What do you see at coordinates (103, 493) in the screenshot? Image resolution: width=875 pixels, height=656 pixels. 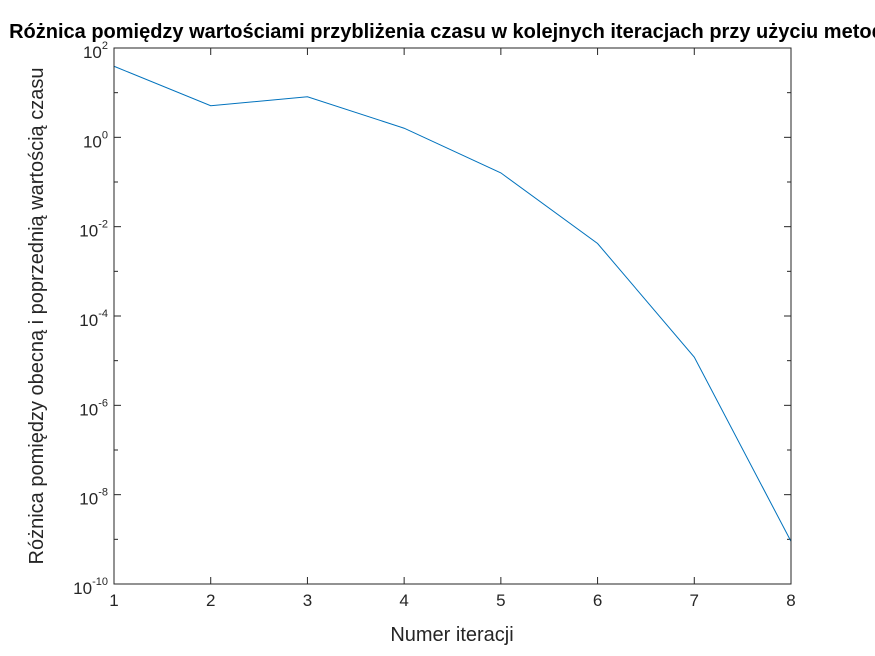 I see `y-tick-label-exponent: -8` at bounding box center [103, 493].